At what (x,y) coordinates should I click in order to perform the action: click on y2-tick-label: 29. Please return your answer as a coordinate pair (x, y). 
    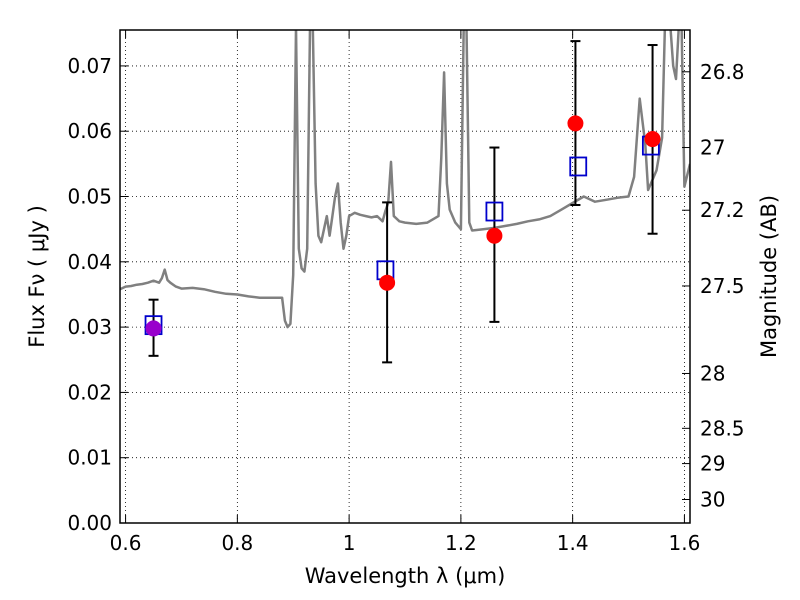
    Looking at the image, I should click on (712, 464).